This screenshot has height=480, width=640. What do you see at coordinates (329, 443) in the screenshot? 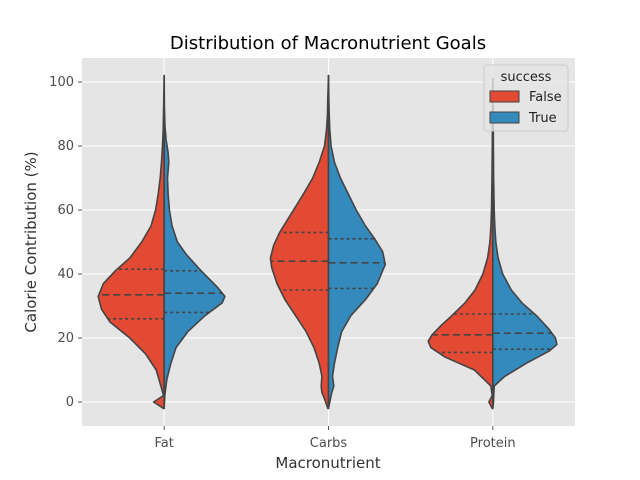
I see `x-tick-label-carbs: Carbs` at bounding box center [329, 443].